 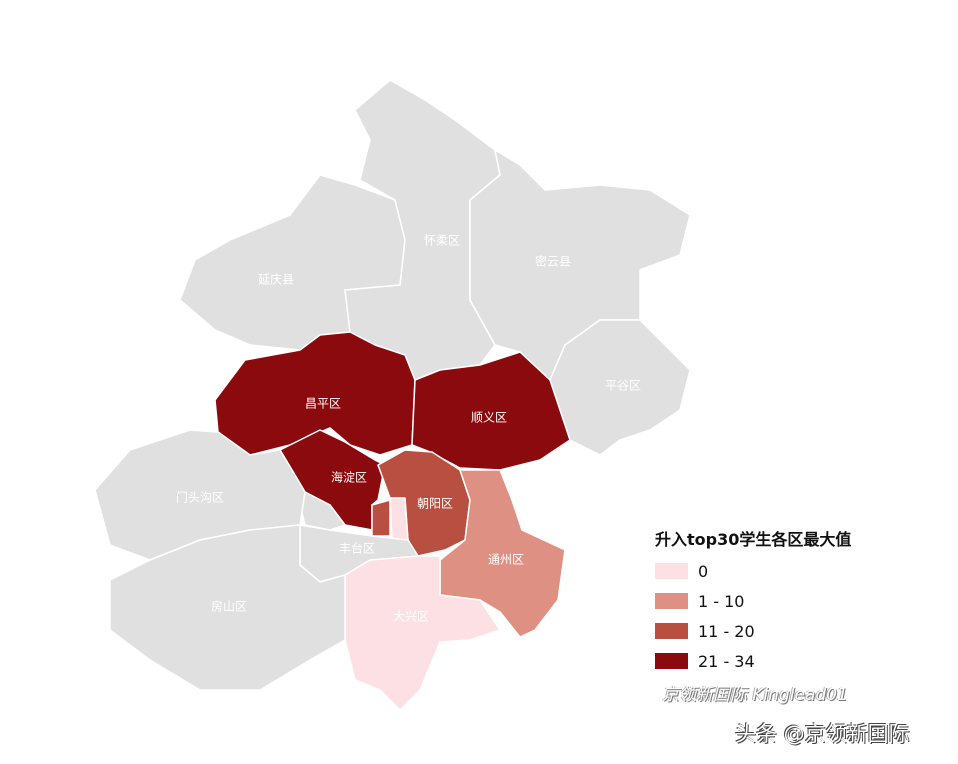 I want to click on label-changping: 昌平区, so click(x=323, y=404).